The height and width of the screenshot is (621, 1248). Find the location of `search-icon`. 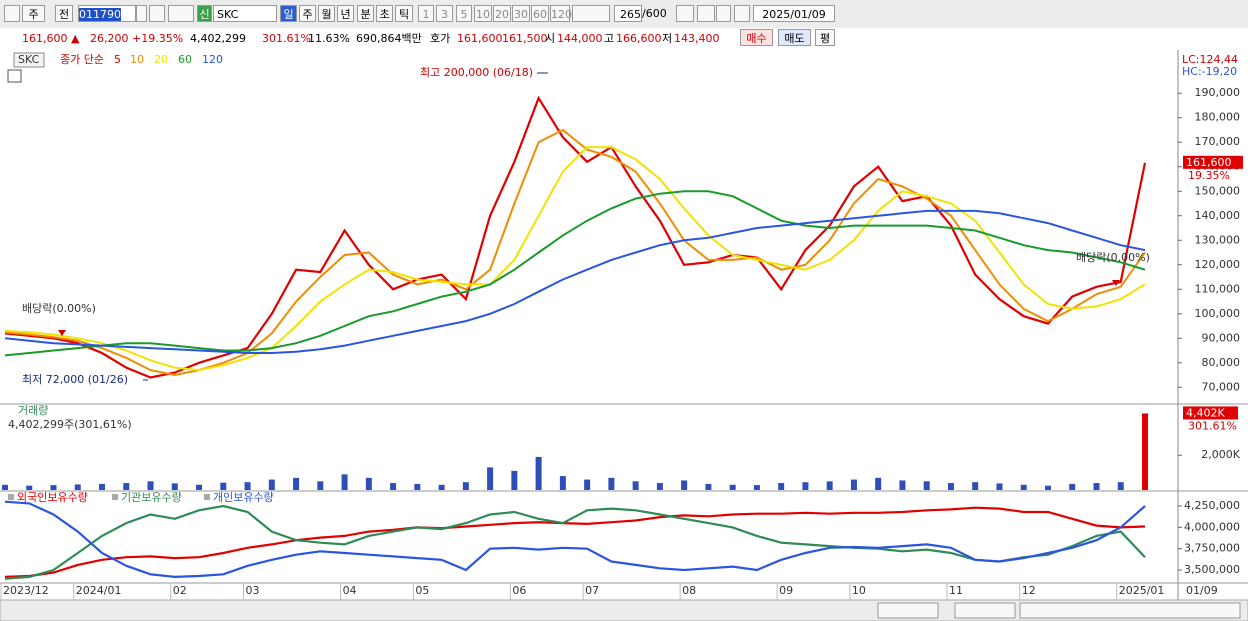

search-icon is located at coordinates (157, 13).